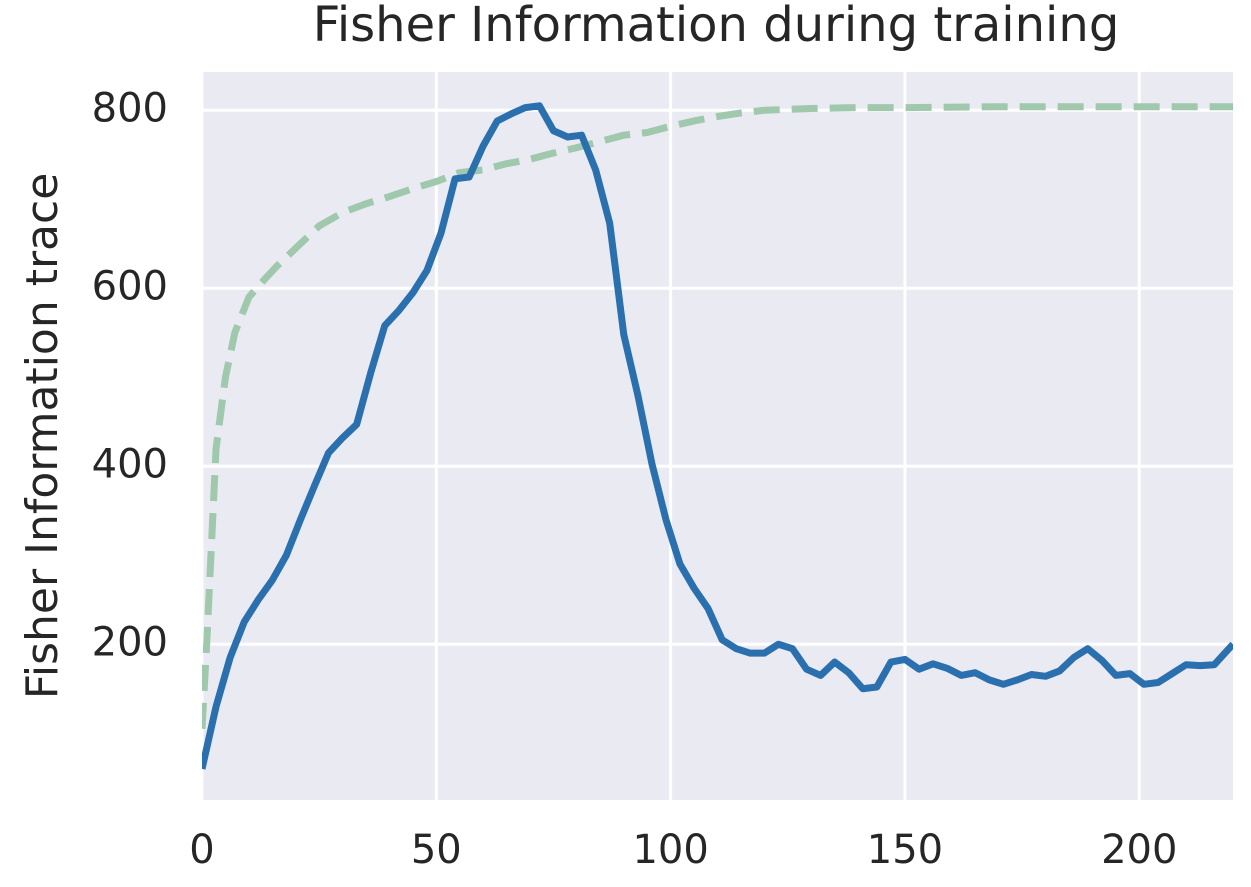 The width and height of the screenshot is (1251, 887). Describe the element at coordinates (201, 850) in the screenshot. I see `x-tick-label: 0` at that location.